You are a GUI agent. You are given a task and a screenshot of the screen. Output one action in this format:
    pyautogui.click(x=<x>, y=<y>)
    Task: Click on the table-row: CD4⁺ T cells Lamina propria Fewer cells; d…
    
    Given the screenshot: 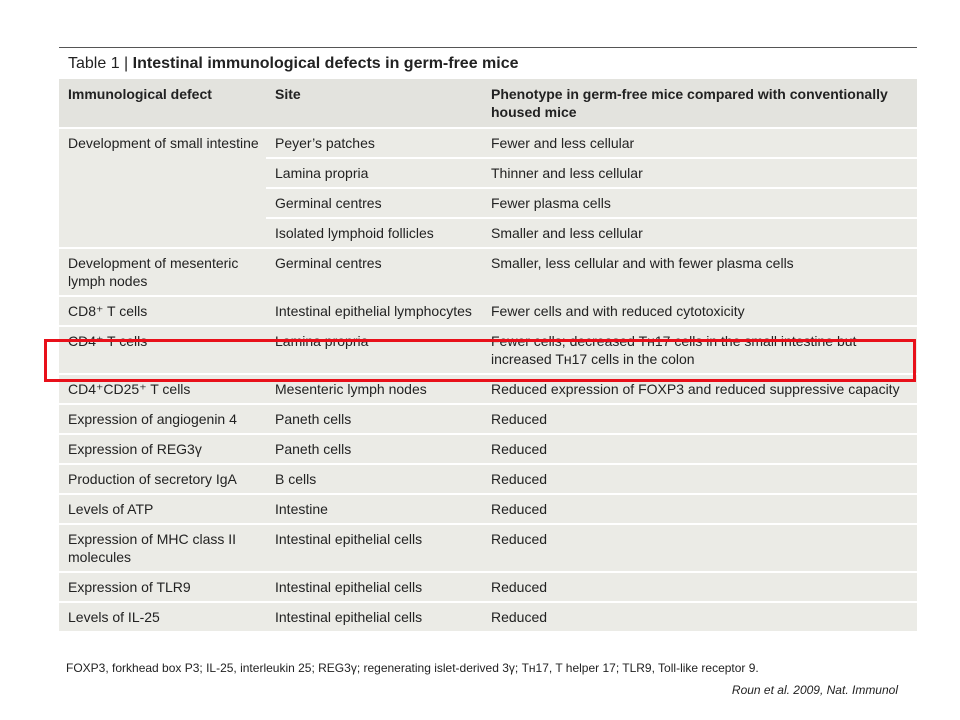 What is the action you would take?
    pyautogui.click(x=488, y=349)
    